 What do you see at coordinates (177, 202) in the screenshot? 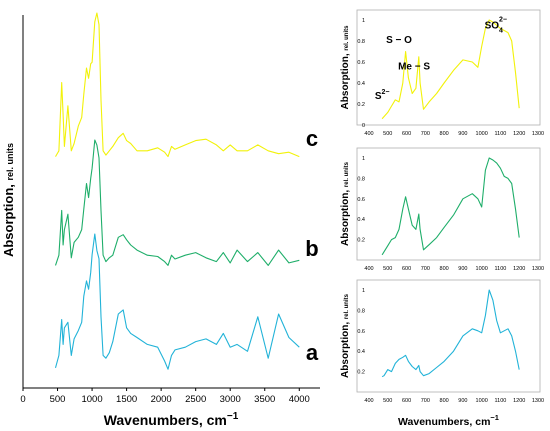
I see `series-line-b` at bounding box center [177, 202].